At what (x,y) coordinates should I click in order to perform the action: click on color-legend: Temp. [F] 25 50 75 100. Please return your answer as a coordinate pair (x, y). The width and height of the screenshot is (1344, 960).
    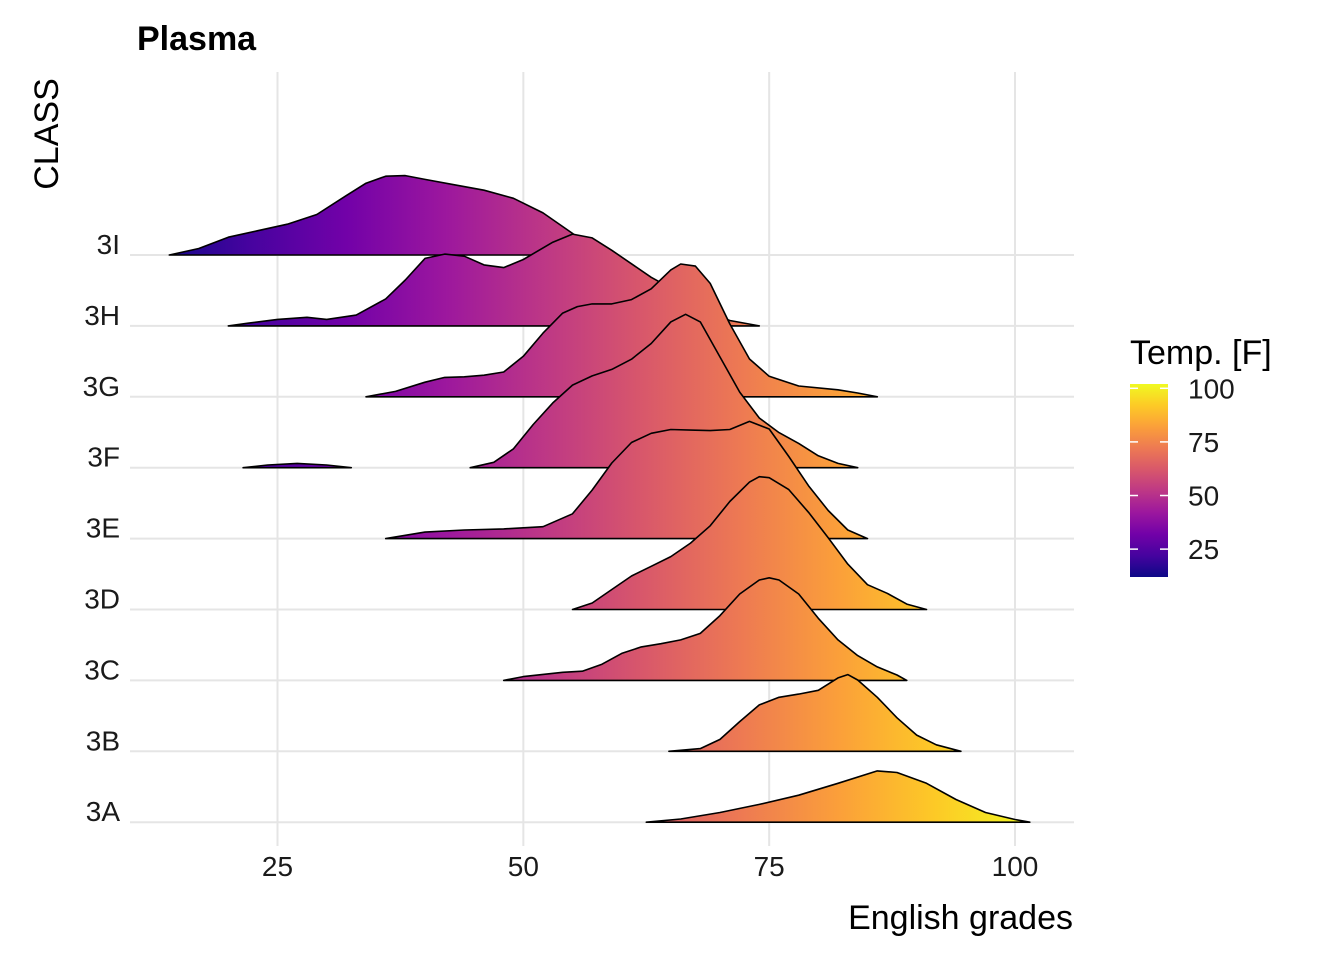
    Looking at the image, I should click on (1201, 455).